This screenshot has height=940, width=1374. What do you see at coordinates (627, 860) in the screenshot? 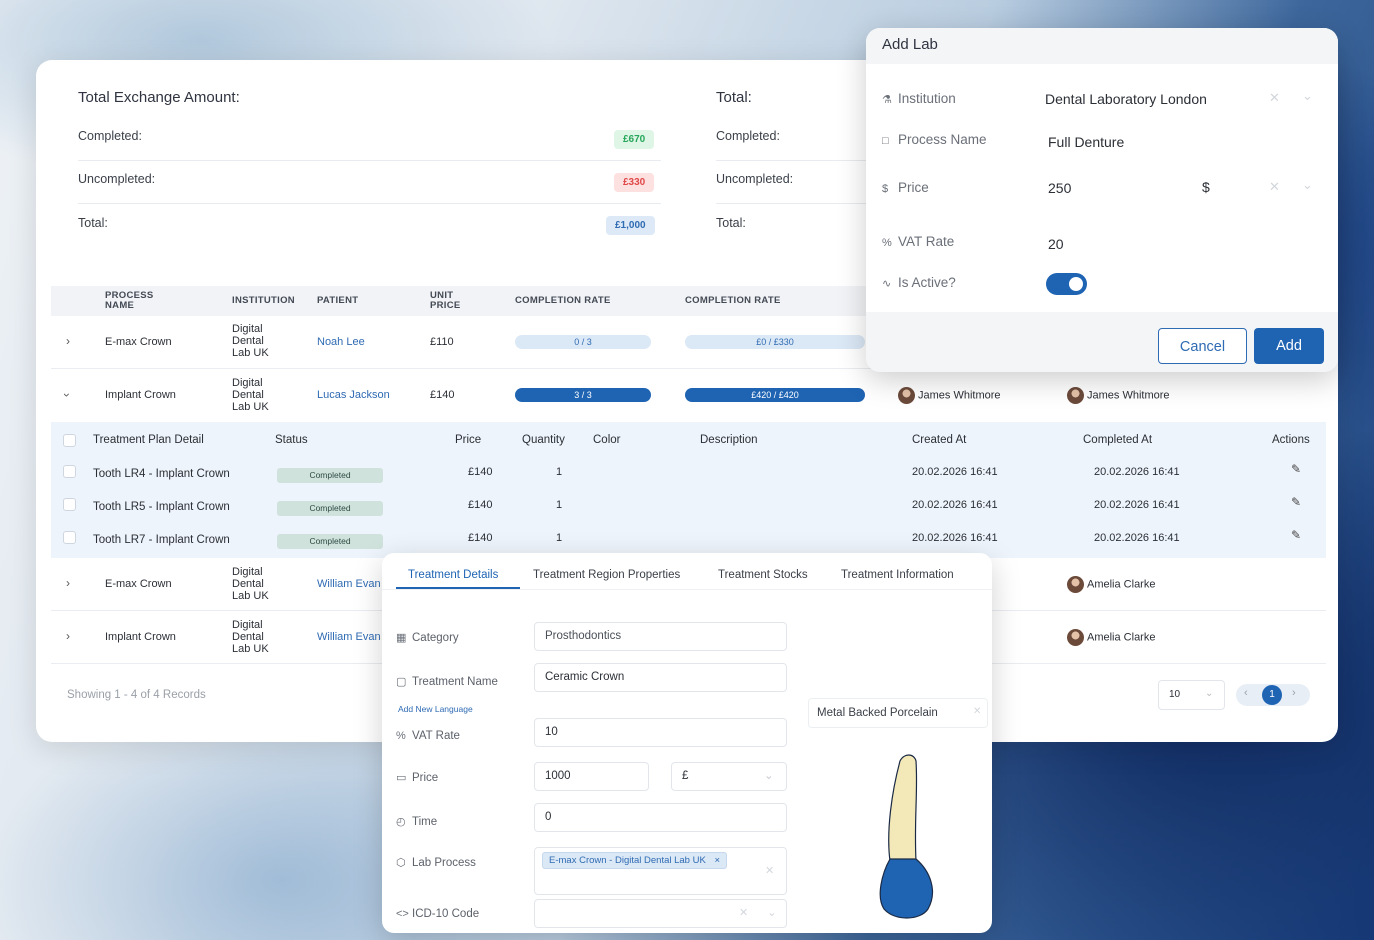
I see `tag-label: E-max Crown - Digital Dental Lab UK` at bounding box center [627, 860].